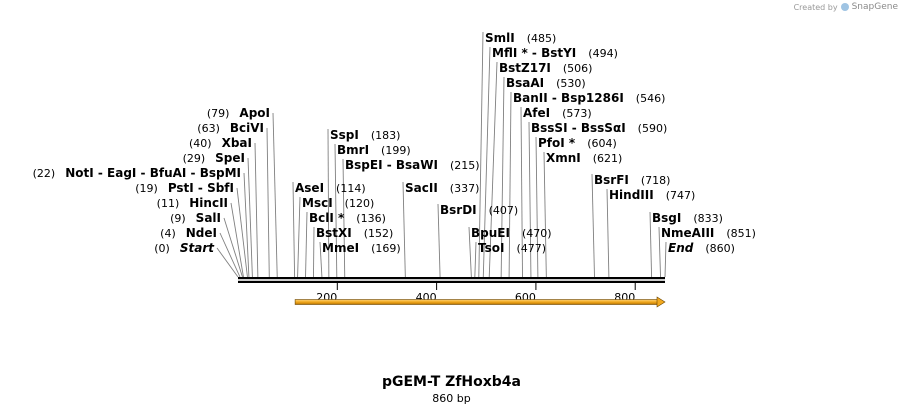  I want to click on site-label: AfeI (573), so click(557, 113).